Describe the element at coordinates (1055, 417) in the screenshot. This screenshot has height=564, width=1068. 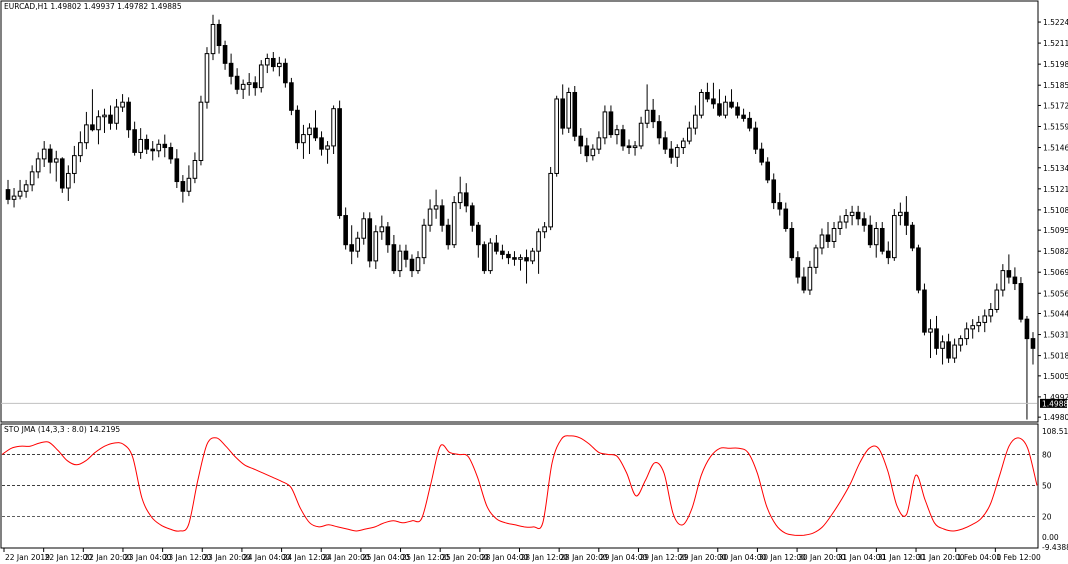
I see `price-axis-label: 1.49800` at that location.